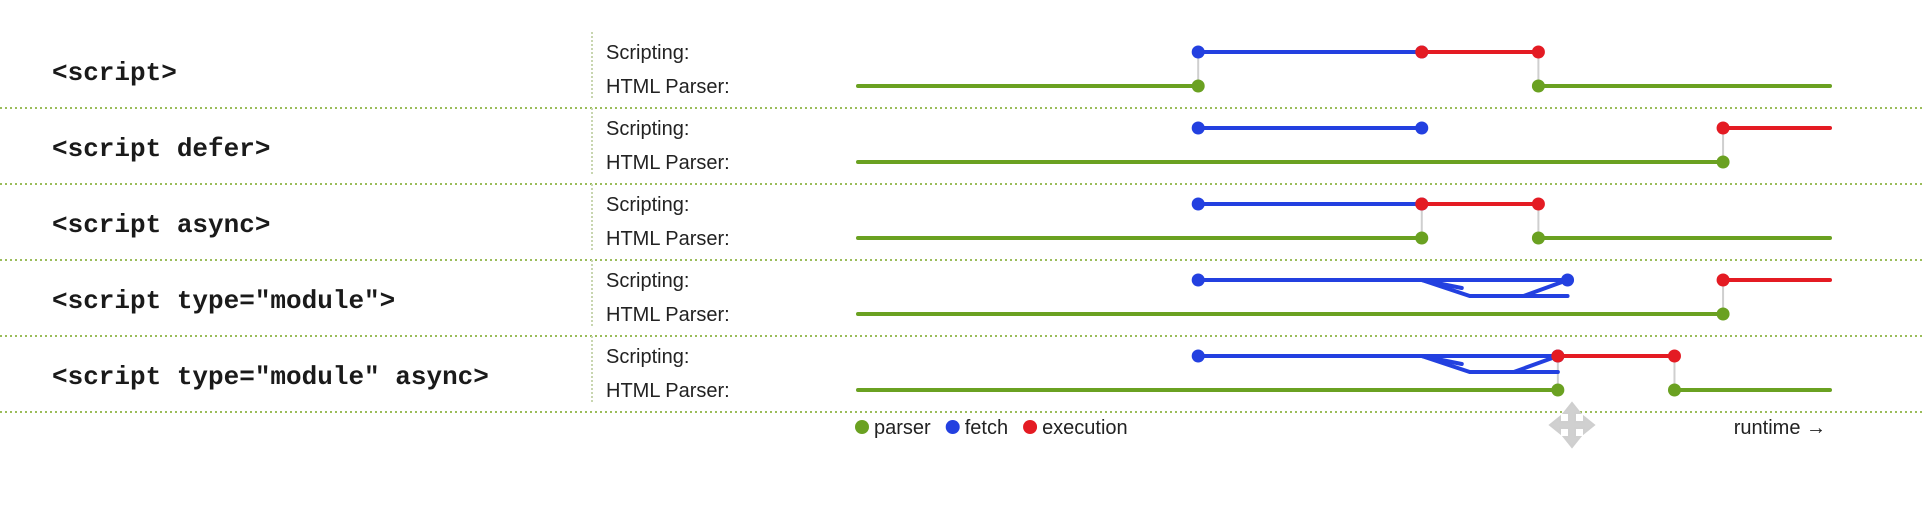 The image size is (1924, 510). I want to click on move-cursor-icon, so click(1572, 425).